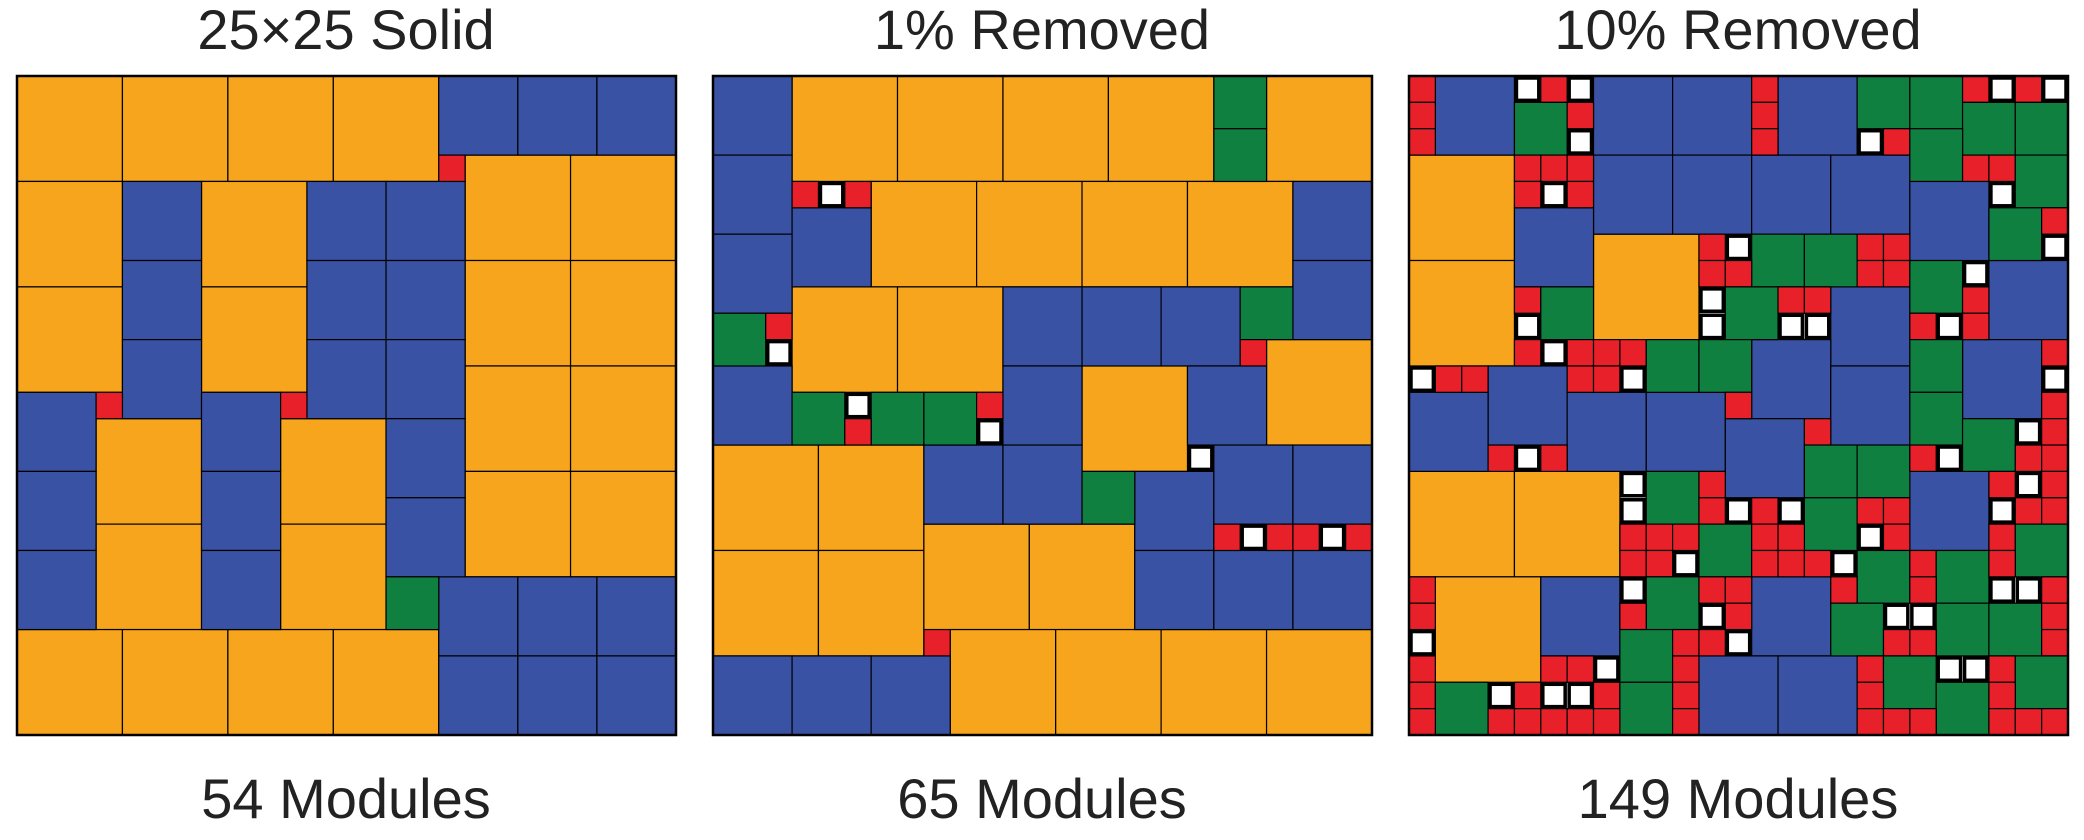 Image resolution: width=2084 pixels, height=840 pixels. I want to click on panel-caption: 54 Modules, so click(346, 798).